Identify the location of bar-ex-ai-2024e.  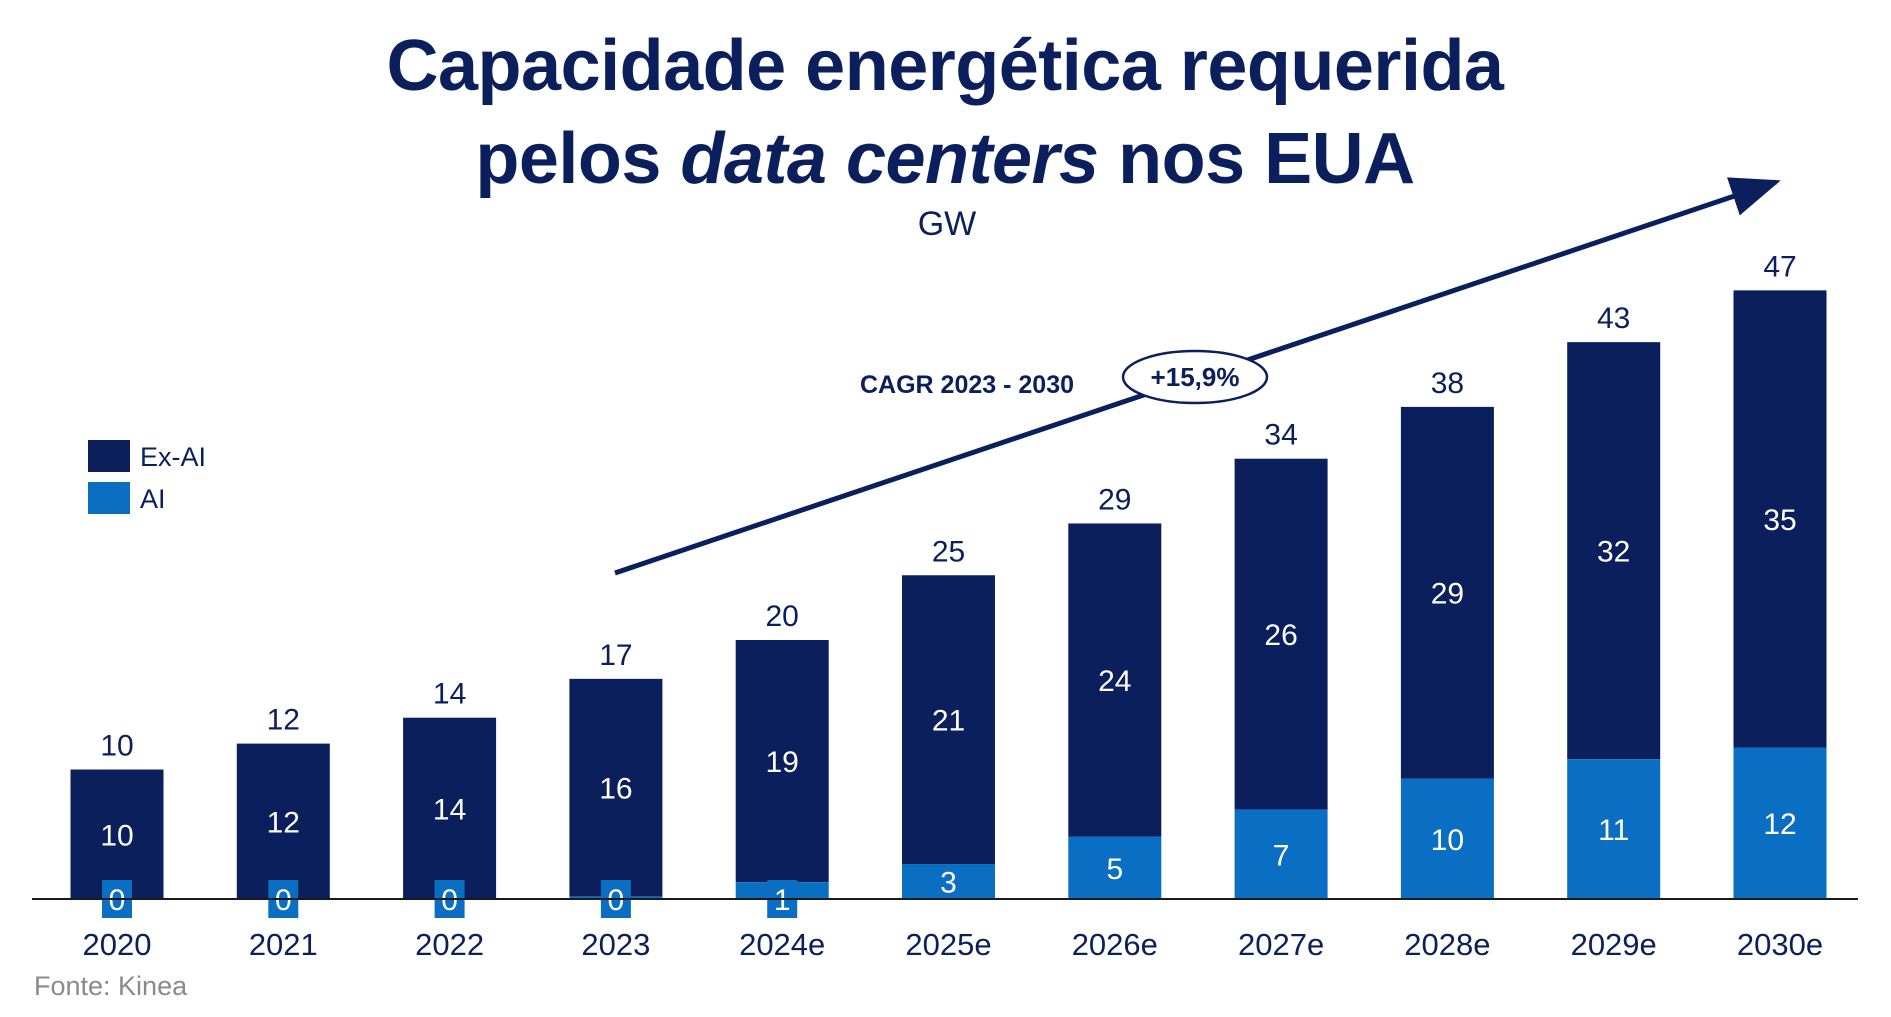
(782, 761).